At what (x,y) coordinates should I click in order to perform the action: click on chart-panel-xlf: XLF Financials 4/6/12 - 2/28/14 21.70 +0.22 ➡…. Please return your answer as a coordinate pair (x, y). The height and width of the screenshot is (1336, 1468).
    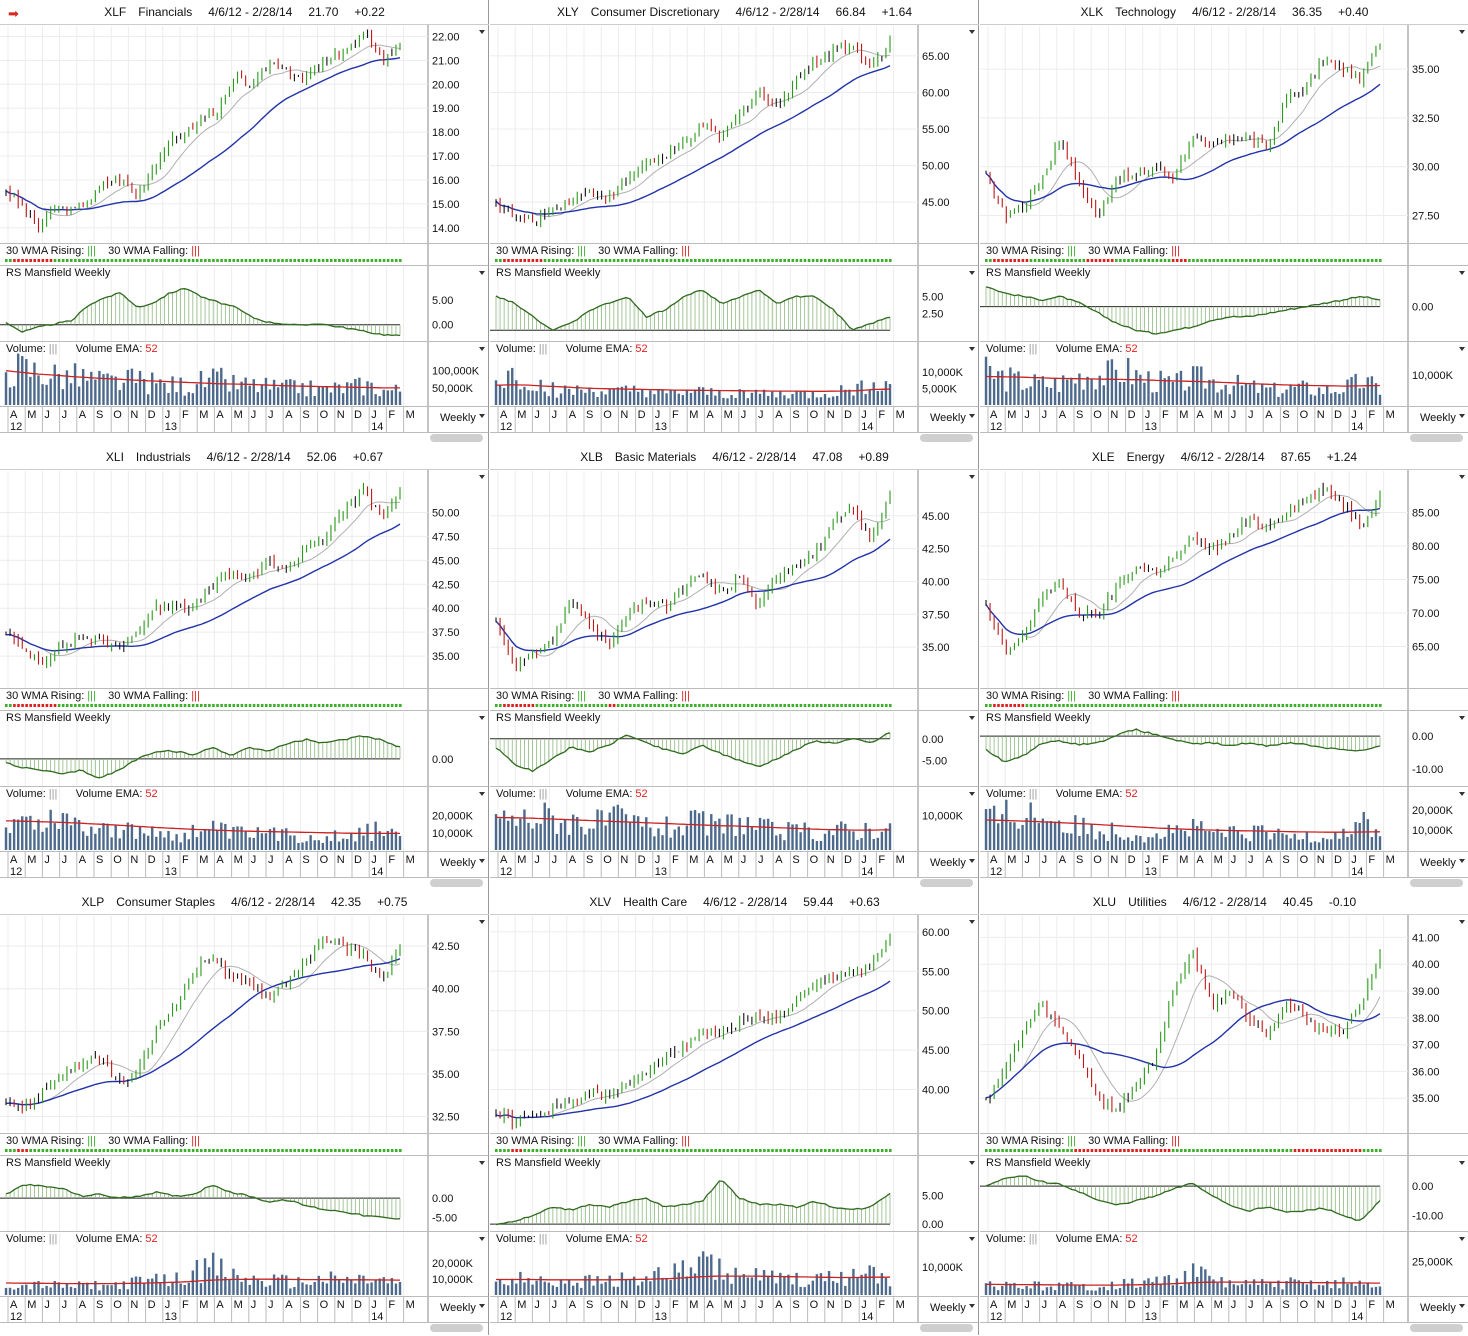
    Looking at the image, I should click on (244, 222).